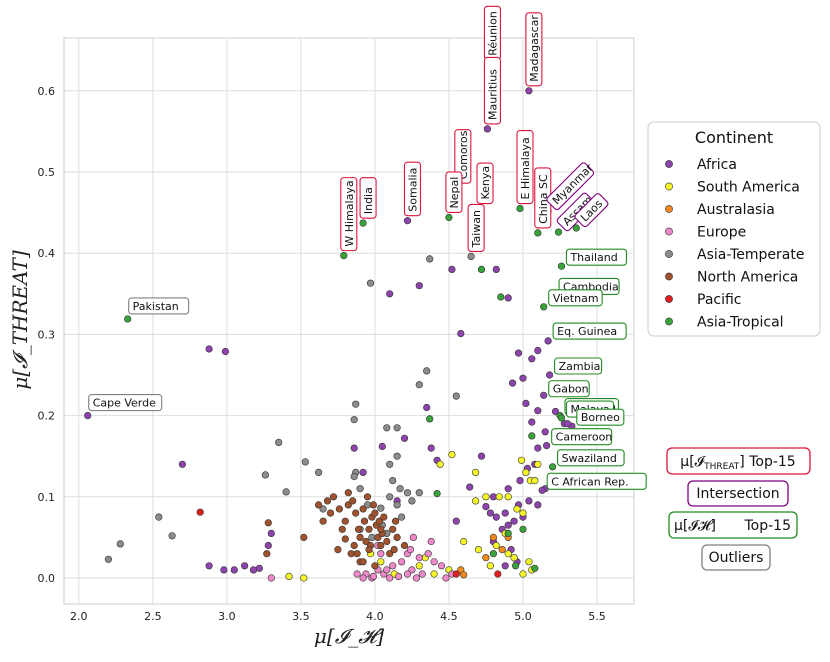 This screenshot has width=830, height=662. What do you see at coordinates (587, 331) in the screenshot?
I see `annotation-label: Eq. Guinea` at bounding box center [587, 331].